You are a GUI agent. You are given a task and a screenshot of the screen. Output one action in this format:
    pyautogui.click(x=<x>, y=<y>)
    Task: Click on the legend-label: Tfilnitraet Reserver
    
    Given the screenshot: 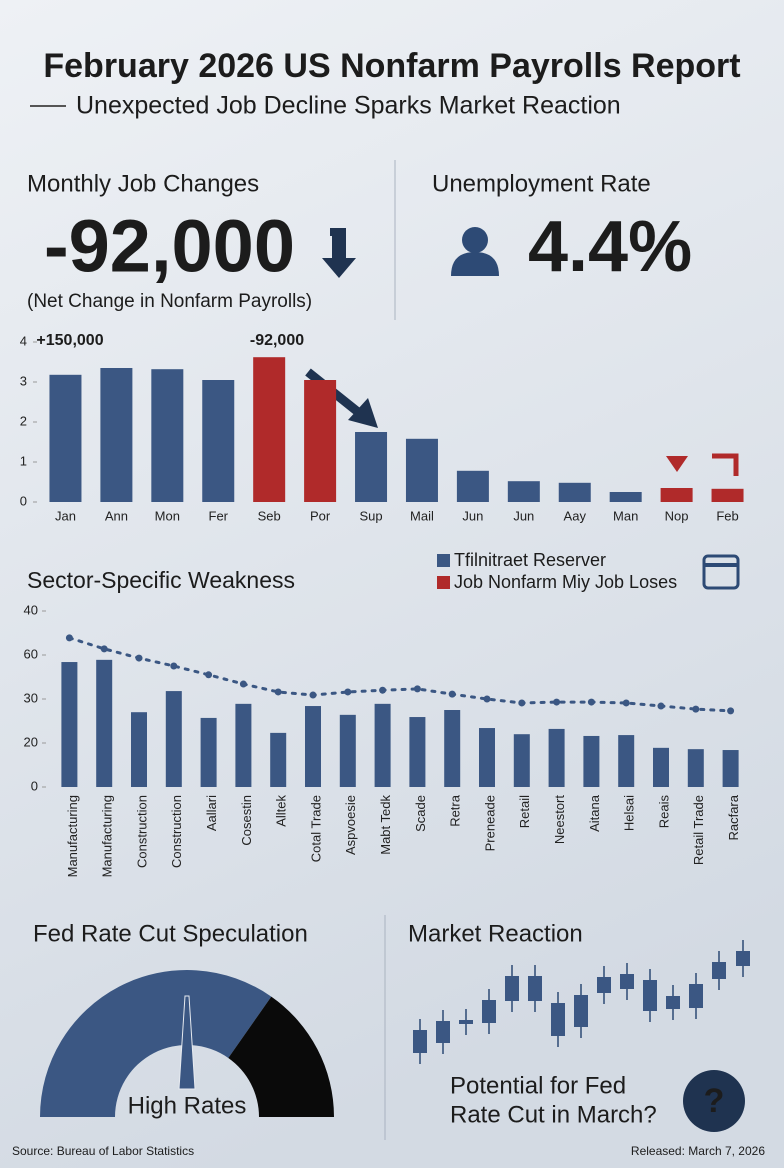 What is the action you would take?
    pyautogui.click(x=530, y=560)
    